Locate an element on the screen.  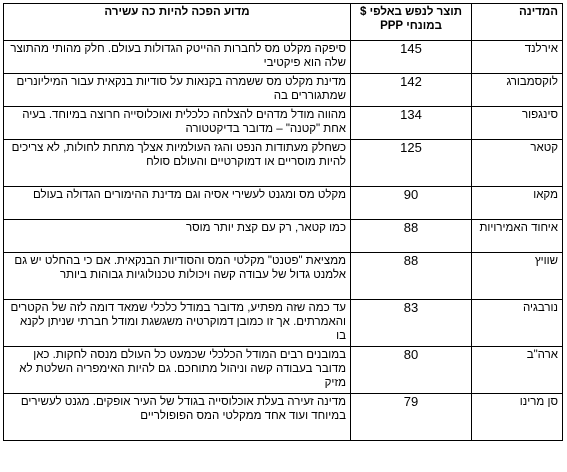
gdp-cell: 90 is located at coordinates (411, 203).